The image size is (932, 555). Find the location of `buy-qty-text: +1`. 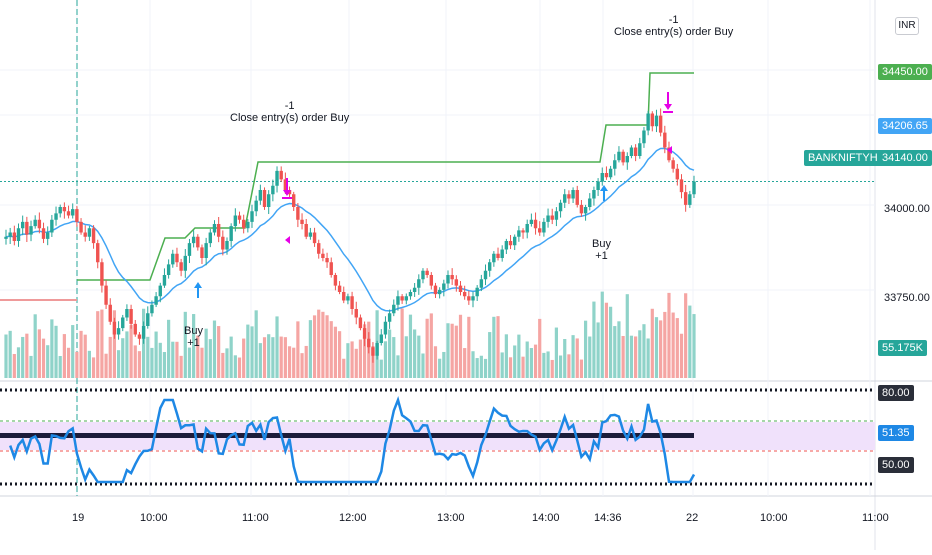

buy-qty-text: +1 is located at coordinates (601, 256).